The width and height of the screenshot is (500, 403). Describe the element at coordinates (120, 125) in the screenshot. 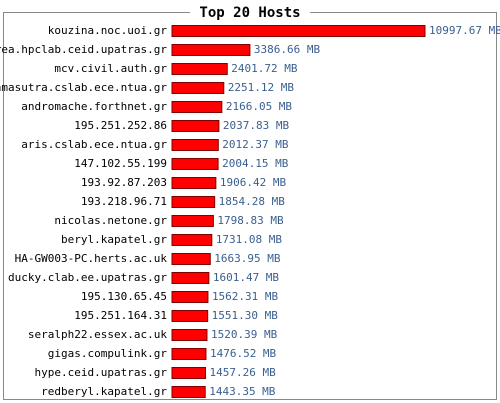

I see `host-label: 195.251.252.86` at that location.